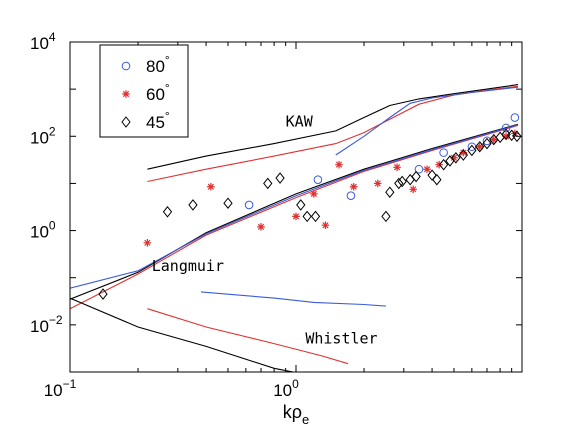 The image size is (575, 432). What do you see at coordinates (158, 92) in the screenshot?
I see `legend-label: 60°` at bounding box center [158, 92].